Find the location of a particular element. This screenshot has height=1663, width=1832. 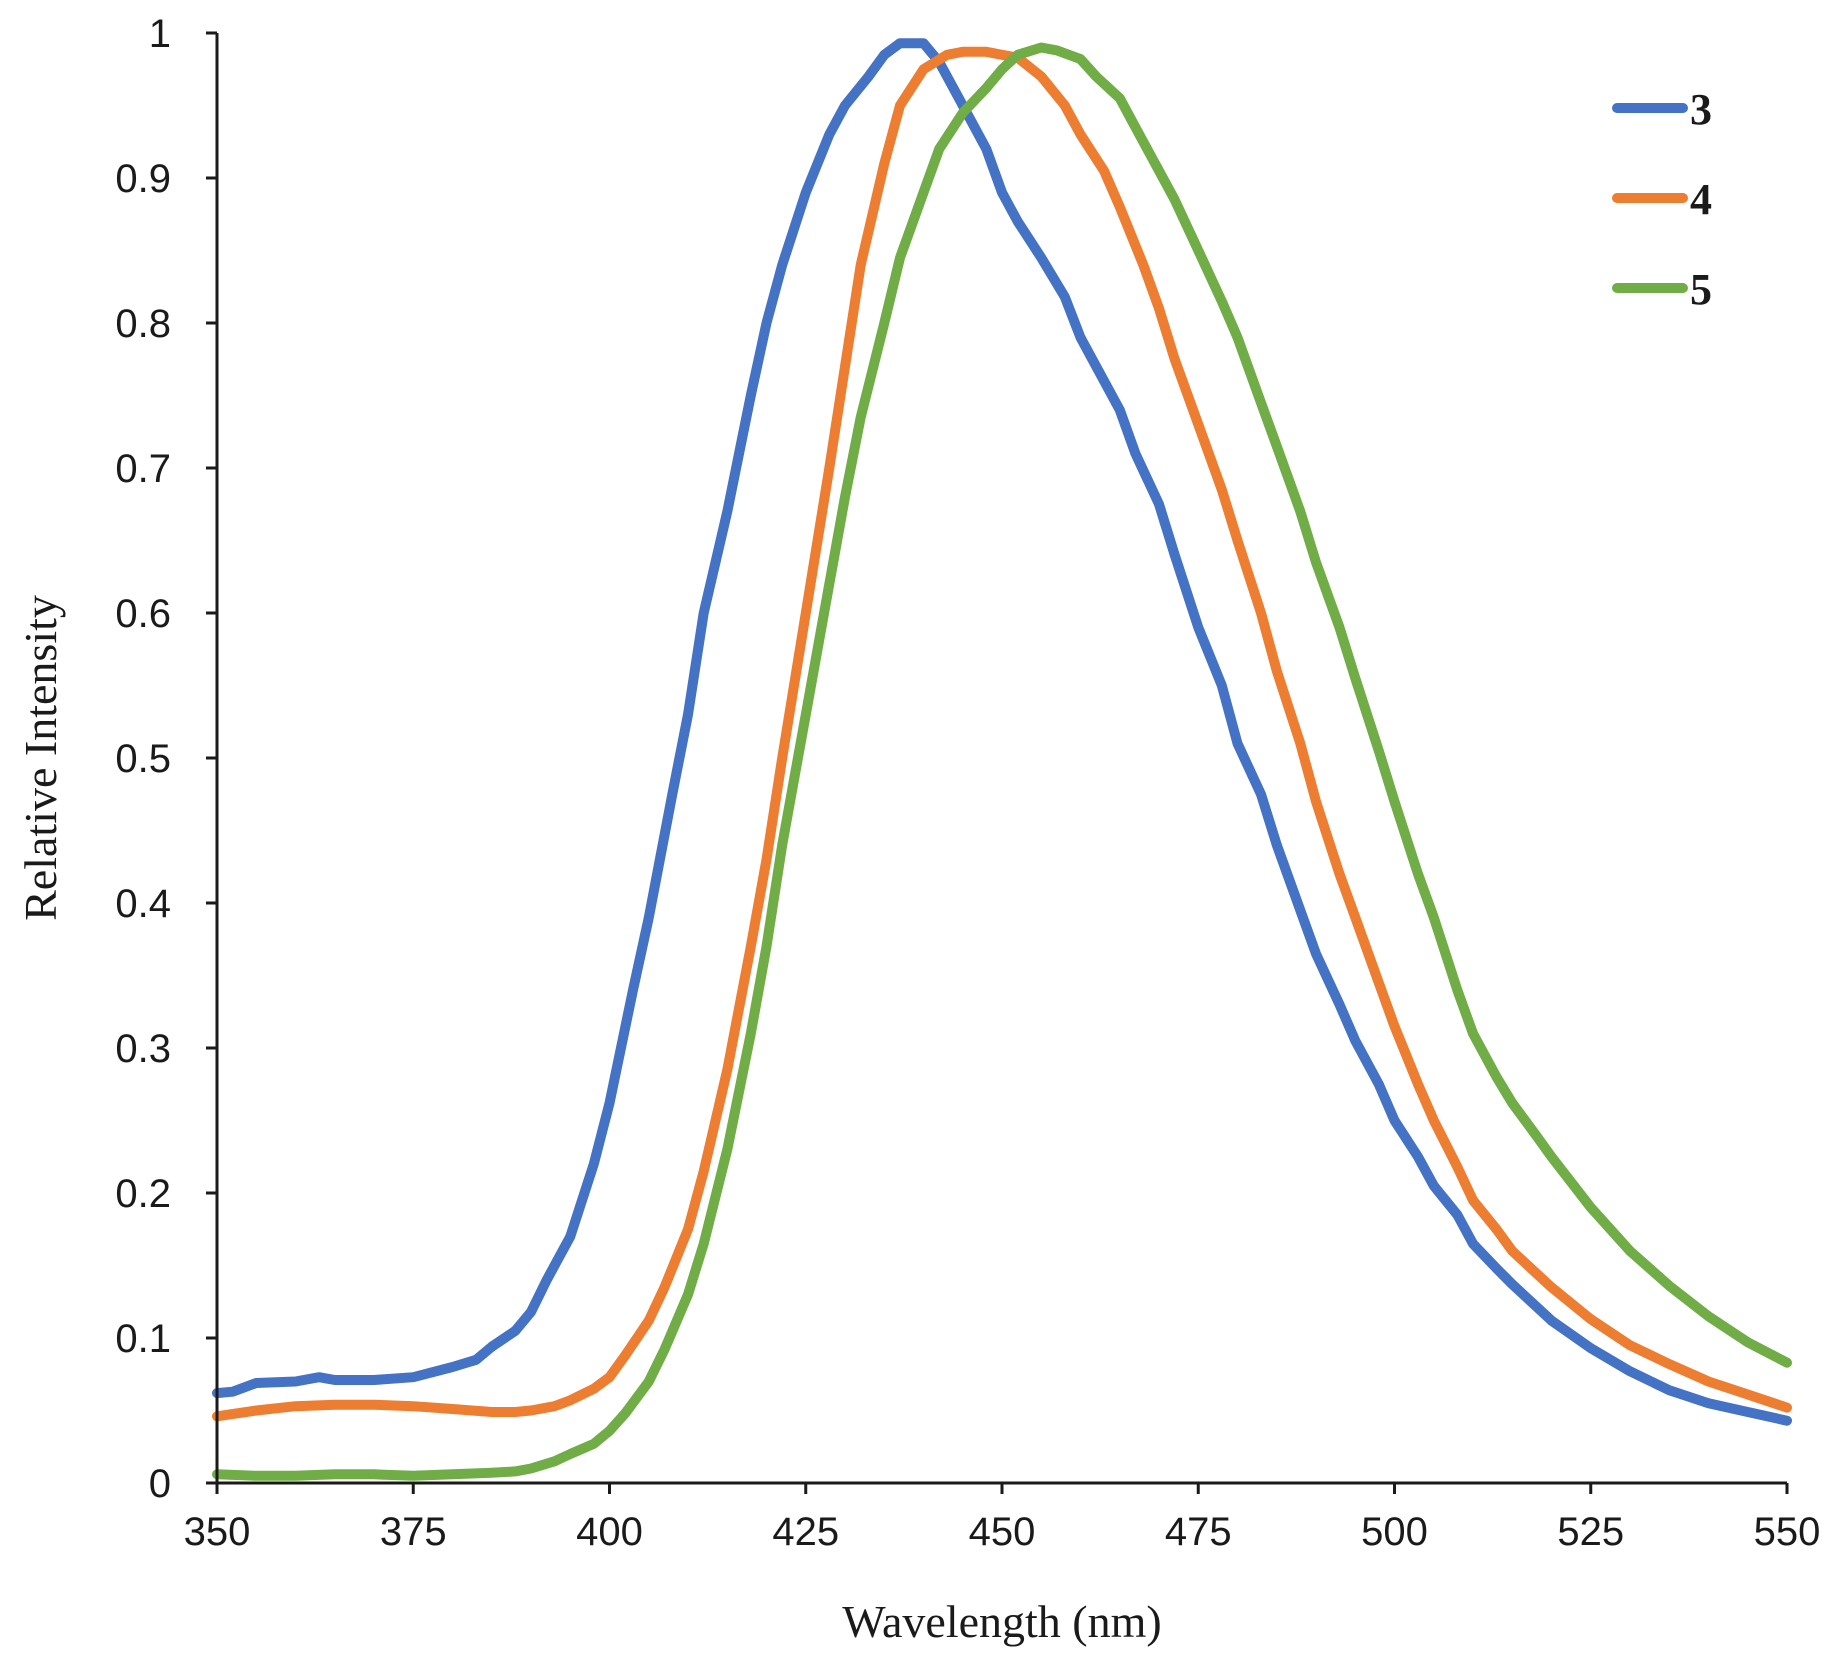

y-tick-label: 0.5 is located at coordinates (143, 759).